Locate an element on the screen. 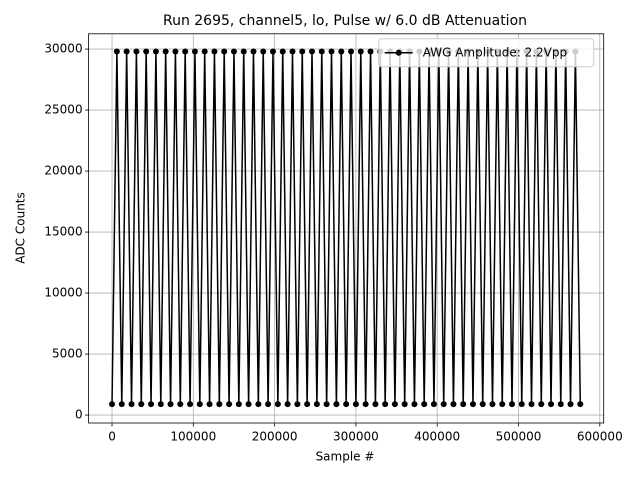  legend-marker is located at coordinates (398, 52).